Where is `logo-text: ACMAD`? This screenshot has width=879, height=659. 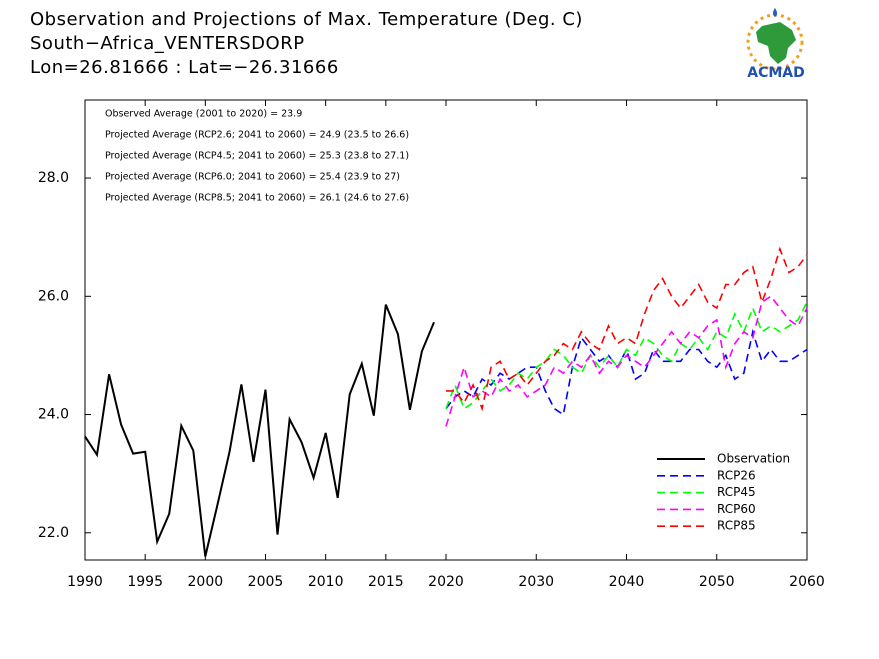 logo-text: ACMAD is located at coordinates (776, 73).